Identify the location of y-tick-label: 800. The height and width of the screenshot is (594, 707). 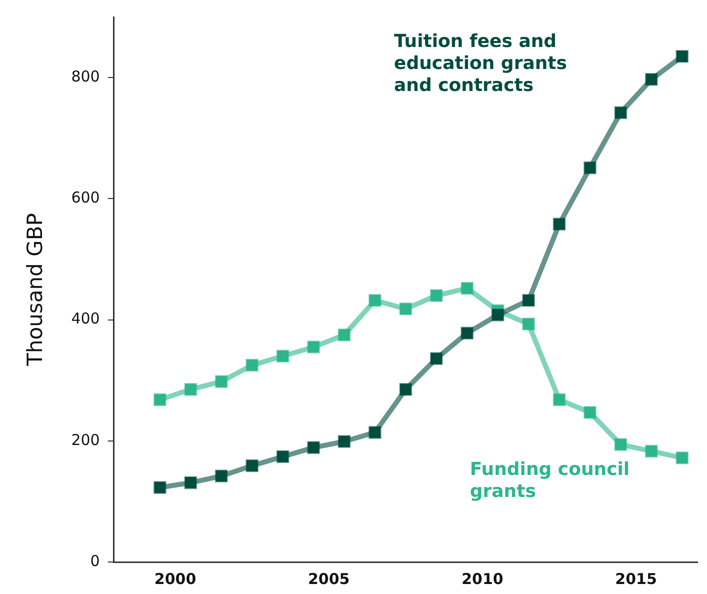
(85, 76).